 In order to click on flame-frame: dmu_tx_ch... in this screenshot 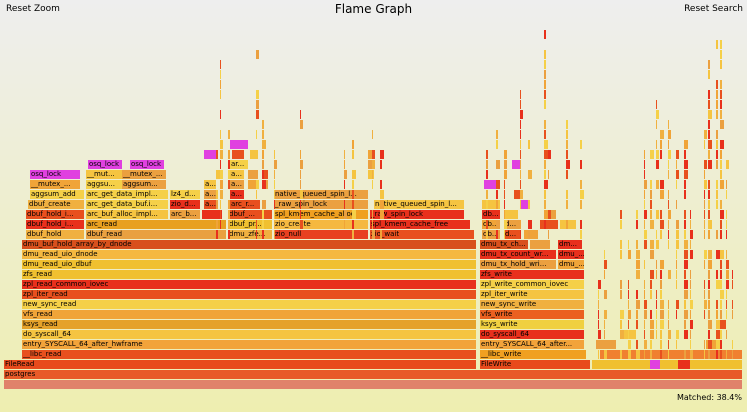, I will do `click(504, 244)`.